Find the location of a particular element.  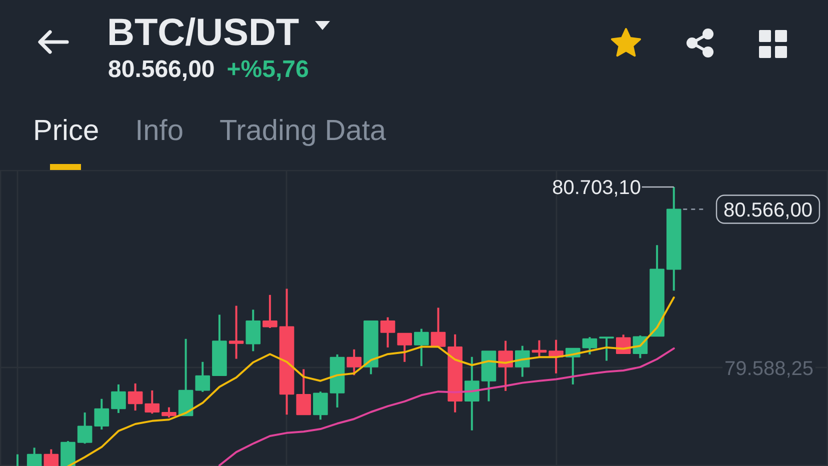

y-tick-label: 80.566,00 is located at coordinates (768, 210).